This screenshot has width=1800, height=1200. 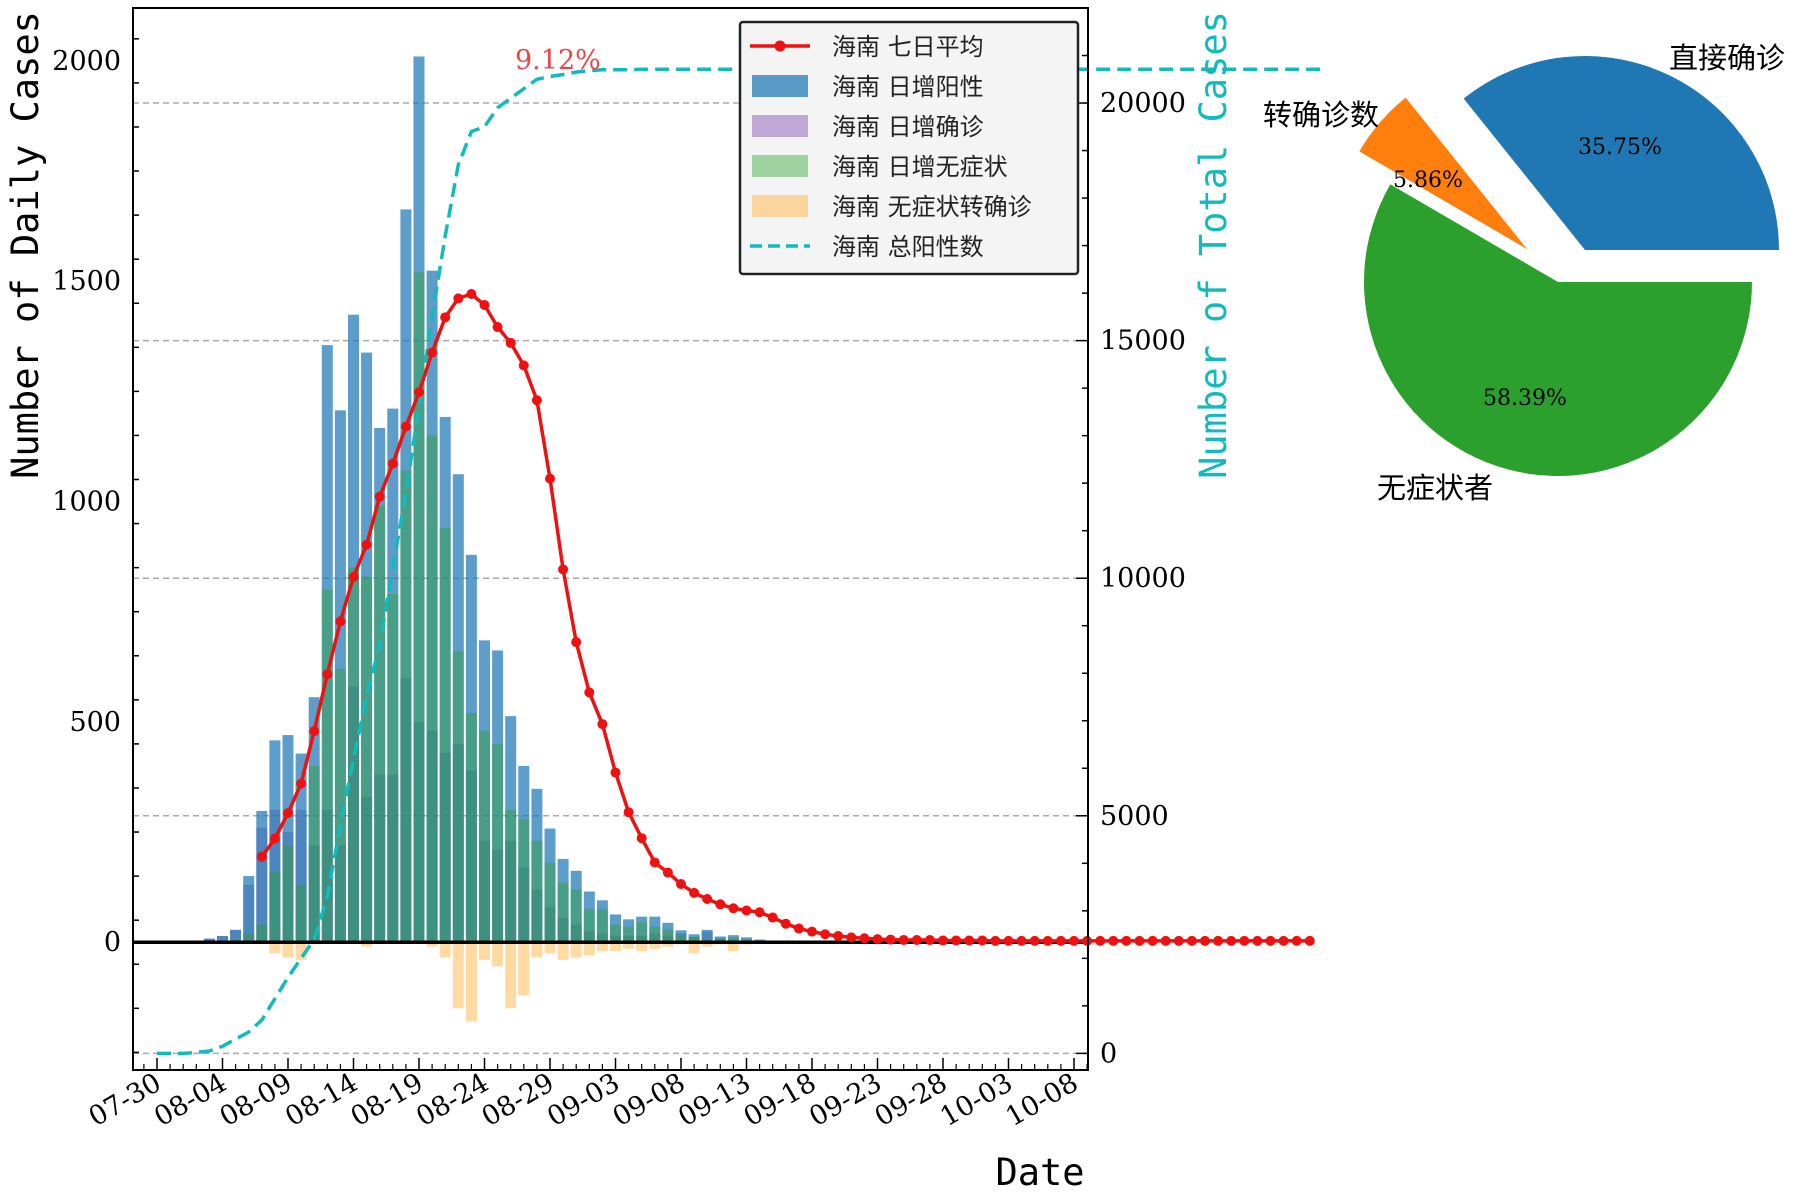 I want to click on legend-box, so click(x=909, y=148).